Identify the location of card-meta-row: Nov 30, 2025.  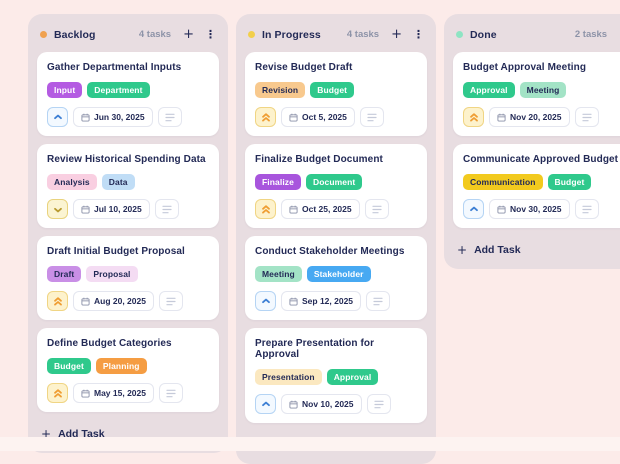
(541, 209).